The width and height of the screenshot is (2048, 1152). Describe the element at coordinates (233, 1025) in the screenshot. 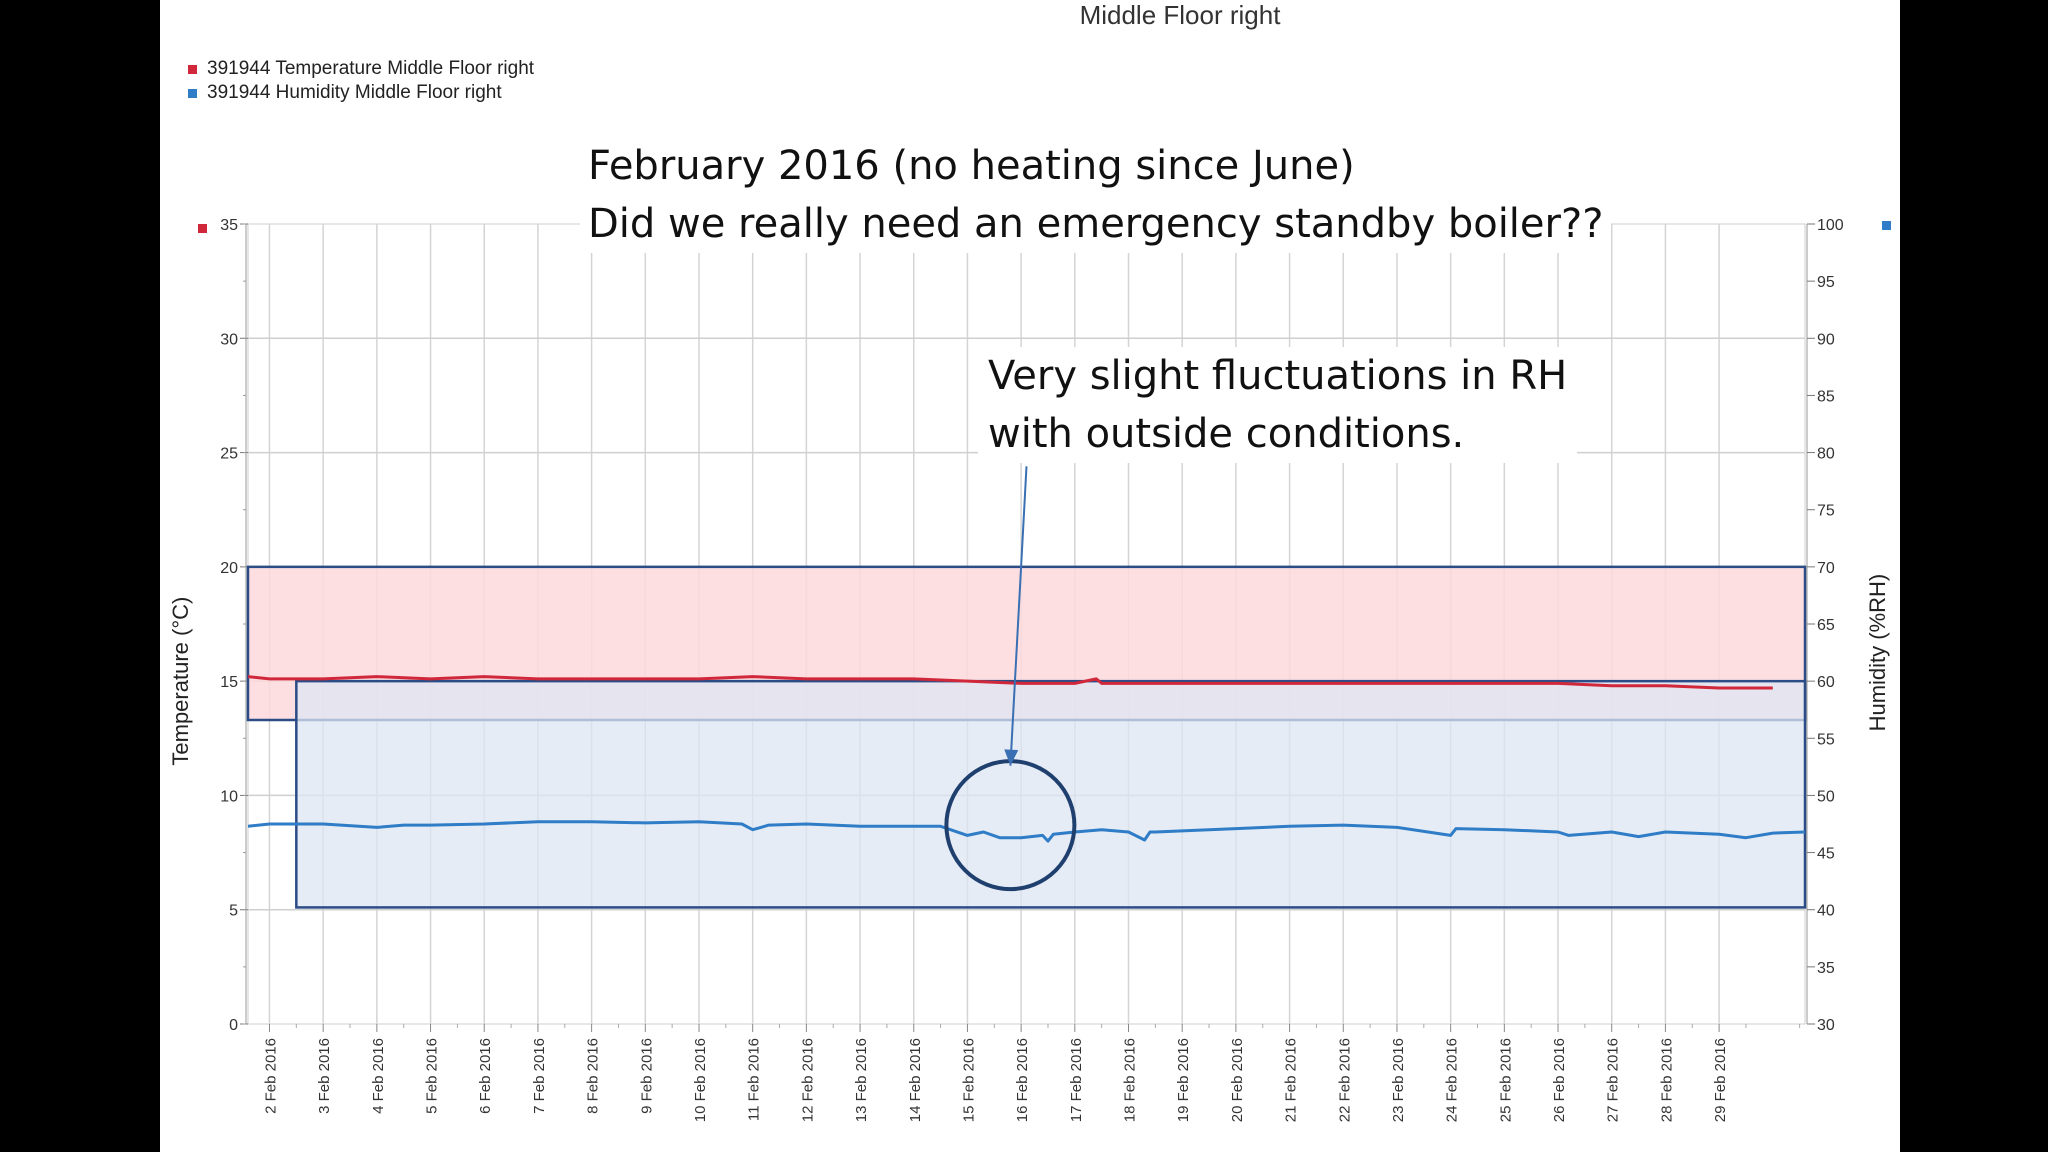

I see `y-left-tick-label: 0` at that location.